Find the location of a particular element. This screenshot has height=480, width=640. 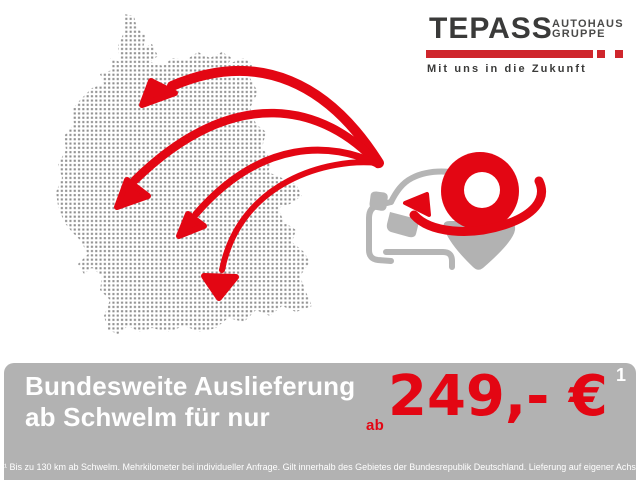

car-icon is located at coordinates (413, 219).